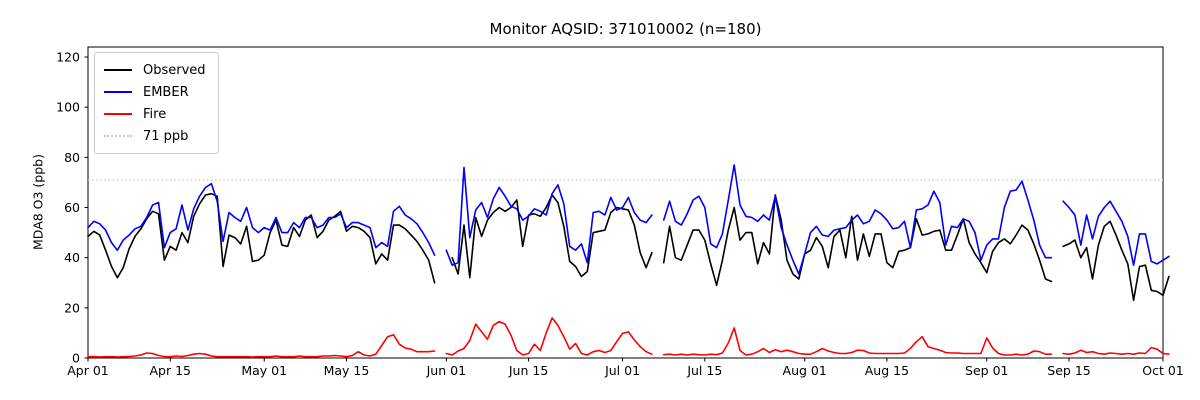 This screenshot has height=400, width=1200. Describe the element at coordinates (986, 370) in the screenshot. I see `x-tick-label: Sep 01` at that location.